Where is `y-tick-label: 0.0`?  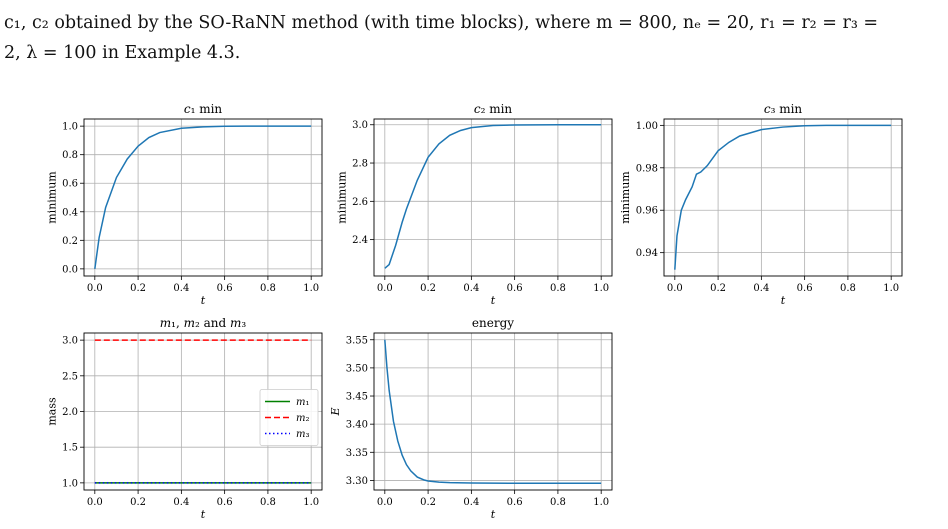 y-tick-label: 0.0 is located at coordinates (70, 269).